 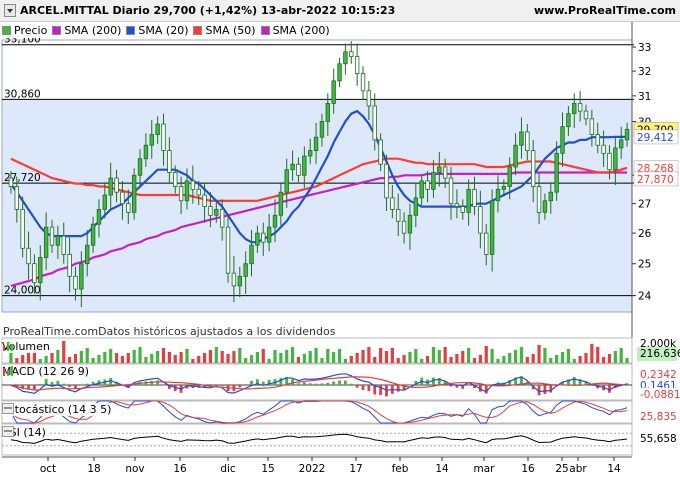 I want to click on legend-label: Precio, so click(x=31, y=30).